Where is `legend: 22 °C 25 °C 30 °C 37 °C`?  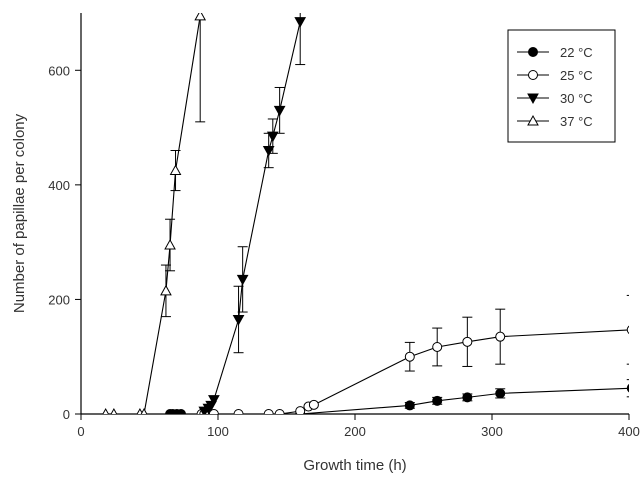
legend: 22 °C 25 °C 30 °C 37 °C is located at coordinates (561, 86).